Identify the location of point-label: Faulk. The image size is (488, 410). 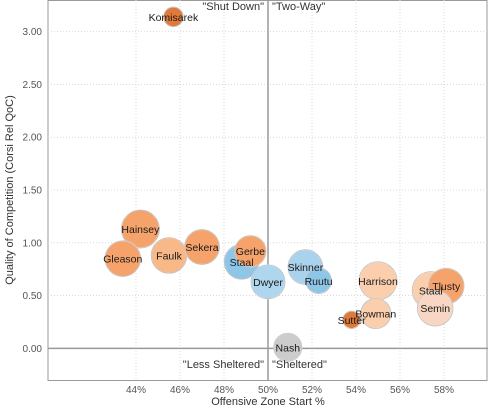
(169, 256).